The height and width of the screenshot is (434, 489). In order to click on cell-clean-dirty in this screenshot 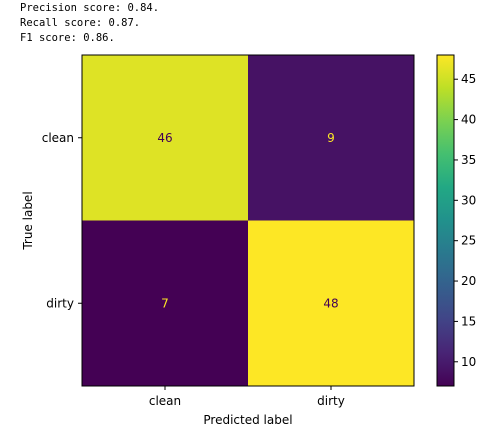, I will do `click(331, 138)`.